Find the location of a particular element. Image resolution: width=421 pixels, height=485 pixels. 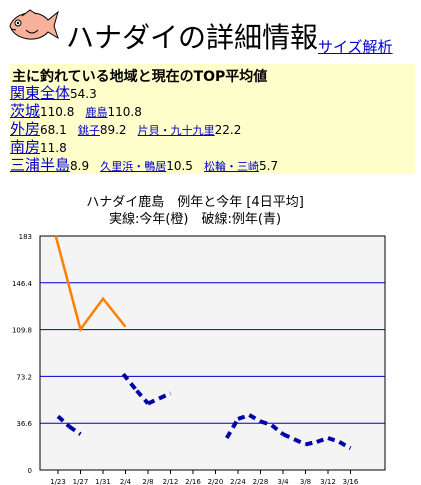

area-row: 外房68.1 銚子89.2 片貝・九十九里22.2 is located at coordinates (125, 128).